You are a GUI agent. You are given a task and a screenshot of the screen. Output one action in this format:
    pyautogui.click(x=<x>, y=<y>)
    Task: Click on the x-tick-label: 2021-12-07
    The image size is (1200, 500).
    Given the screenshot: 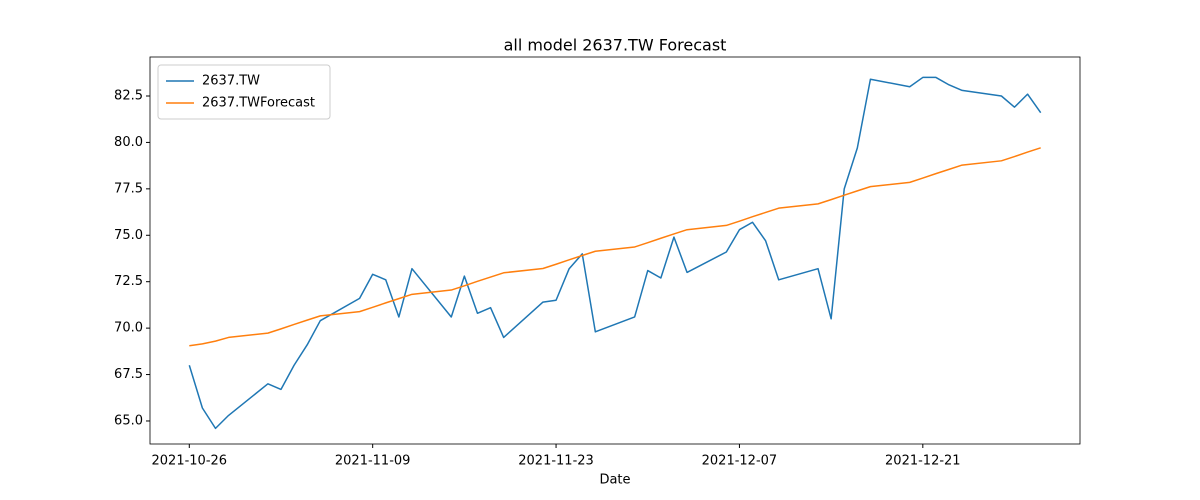 What is the action you would take?
    pyautogui.click(x=740, y=461)
    